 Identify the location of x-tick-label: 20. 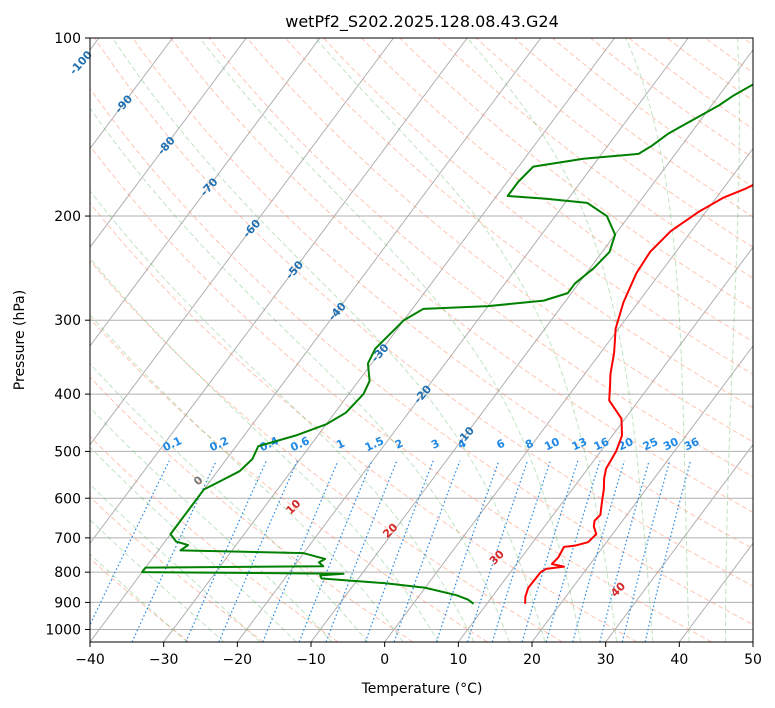
(532, 660).